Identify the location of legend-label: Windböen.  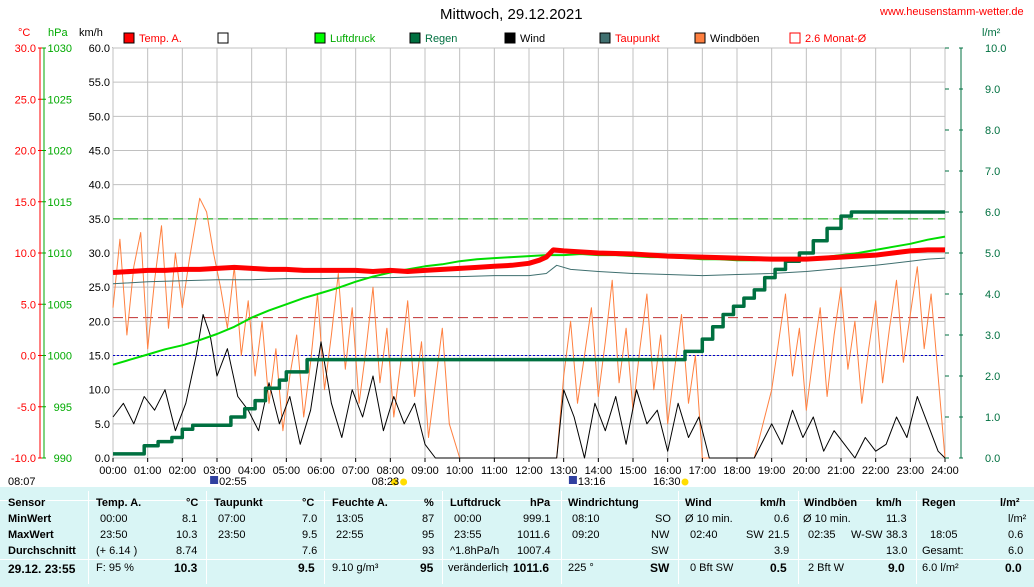
(735, 39).